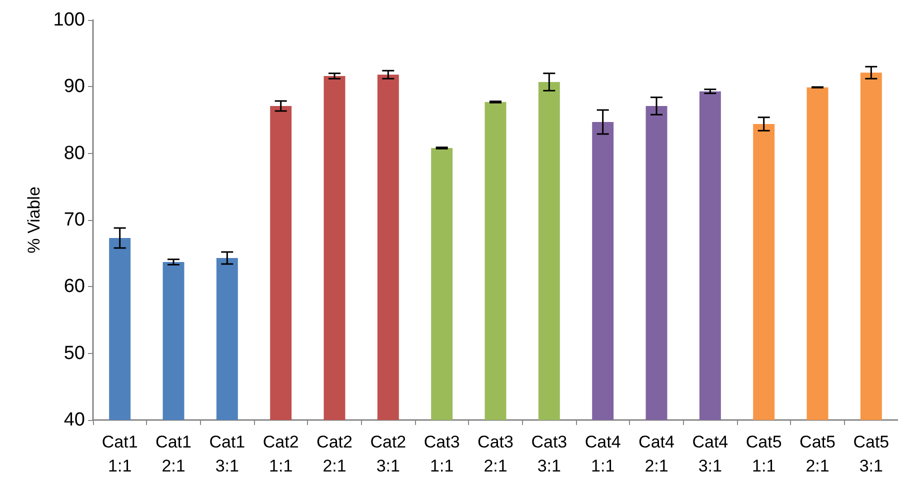 The height and width of the screenshot is (492, 906). I want to click on x-tick-label: Cat4 1:1, so click(602, 454).